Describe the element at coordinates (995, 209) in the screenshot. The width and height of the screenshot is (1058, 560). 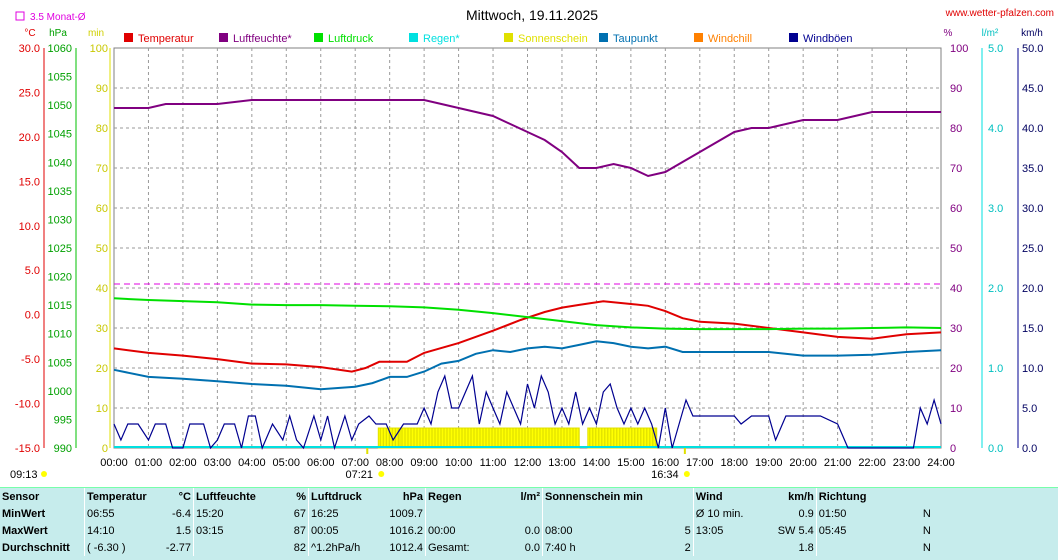
I see `rain-tick: 3.0` at that location.